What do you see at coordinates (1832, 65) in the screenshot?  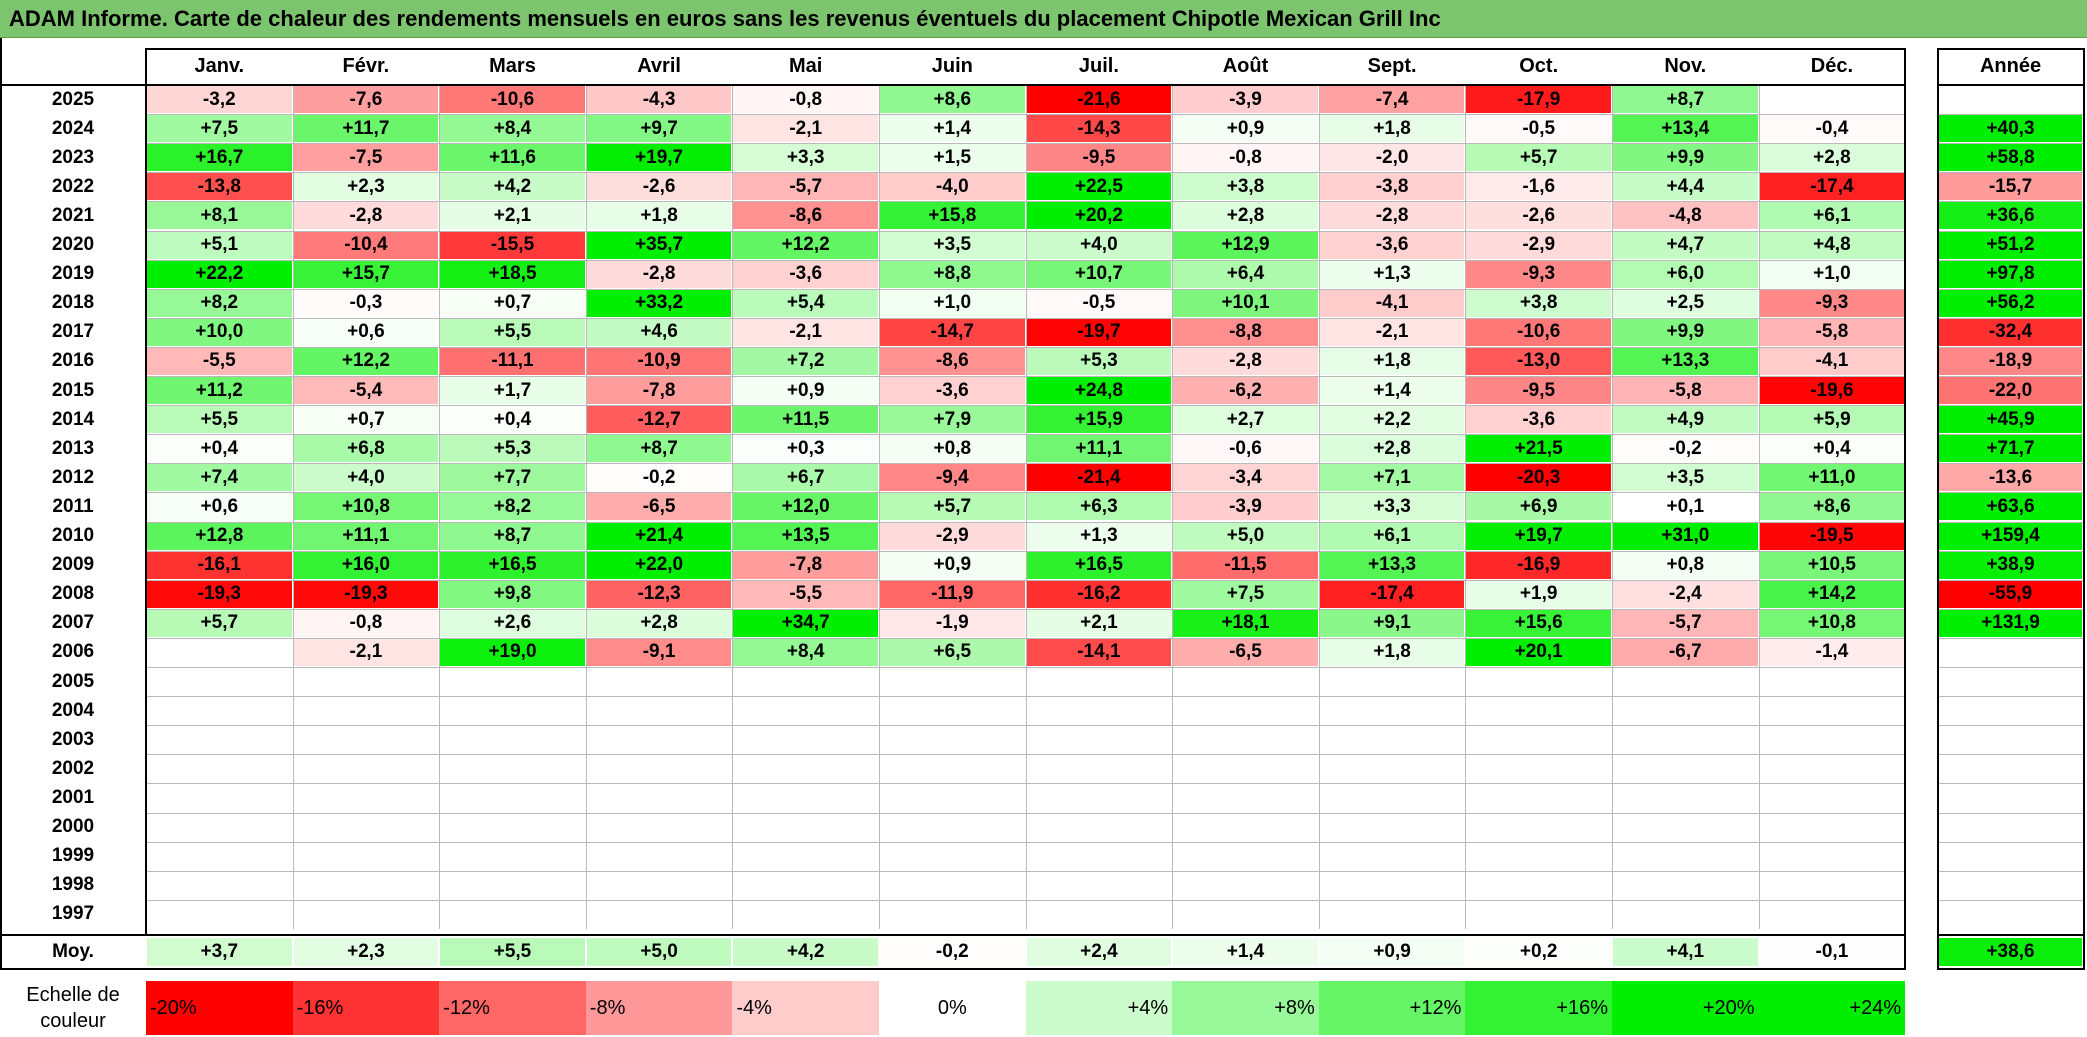 I see `month-header: Déc.` at bounding box center [1832, 65].